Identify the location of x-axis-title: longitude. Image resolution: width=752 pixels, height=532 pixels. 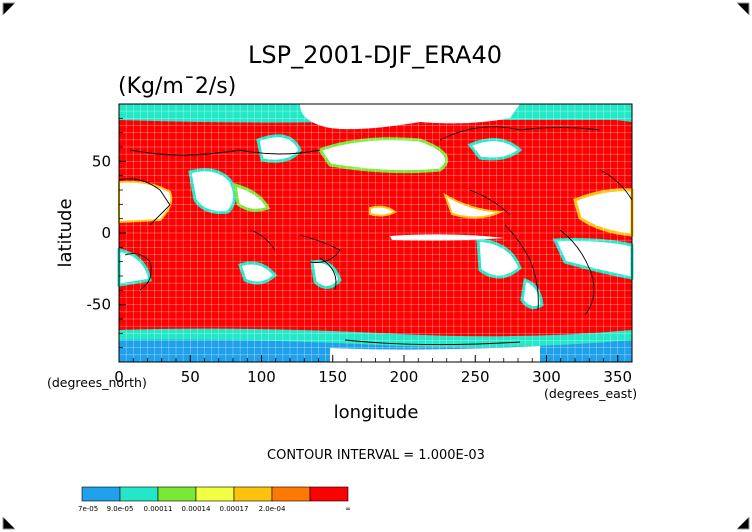
(376, 412).